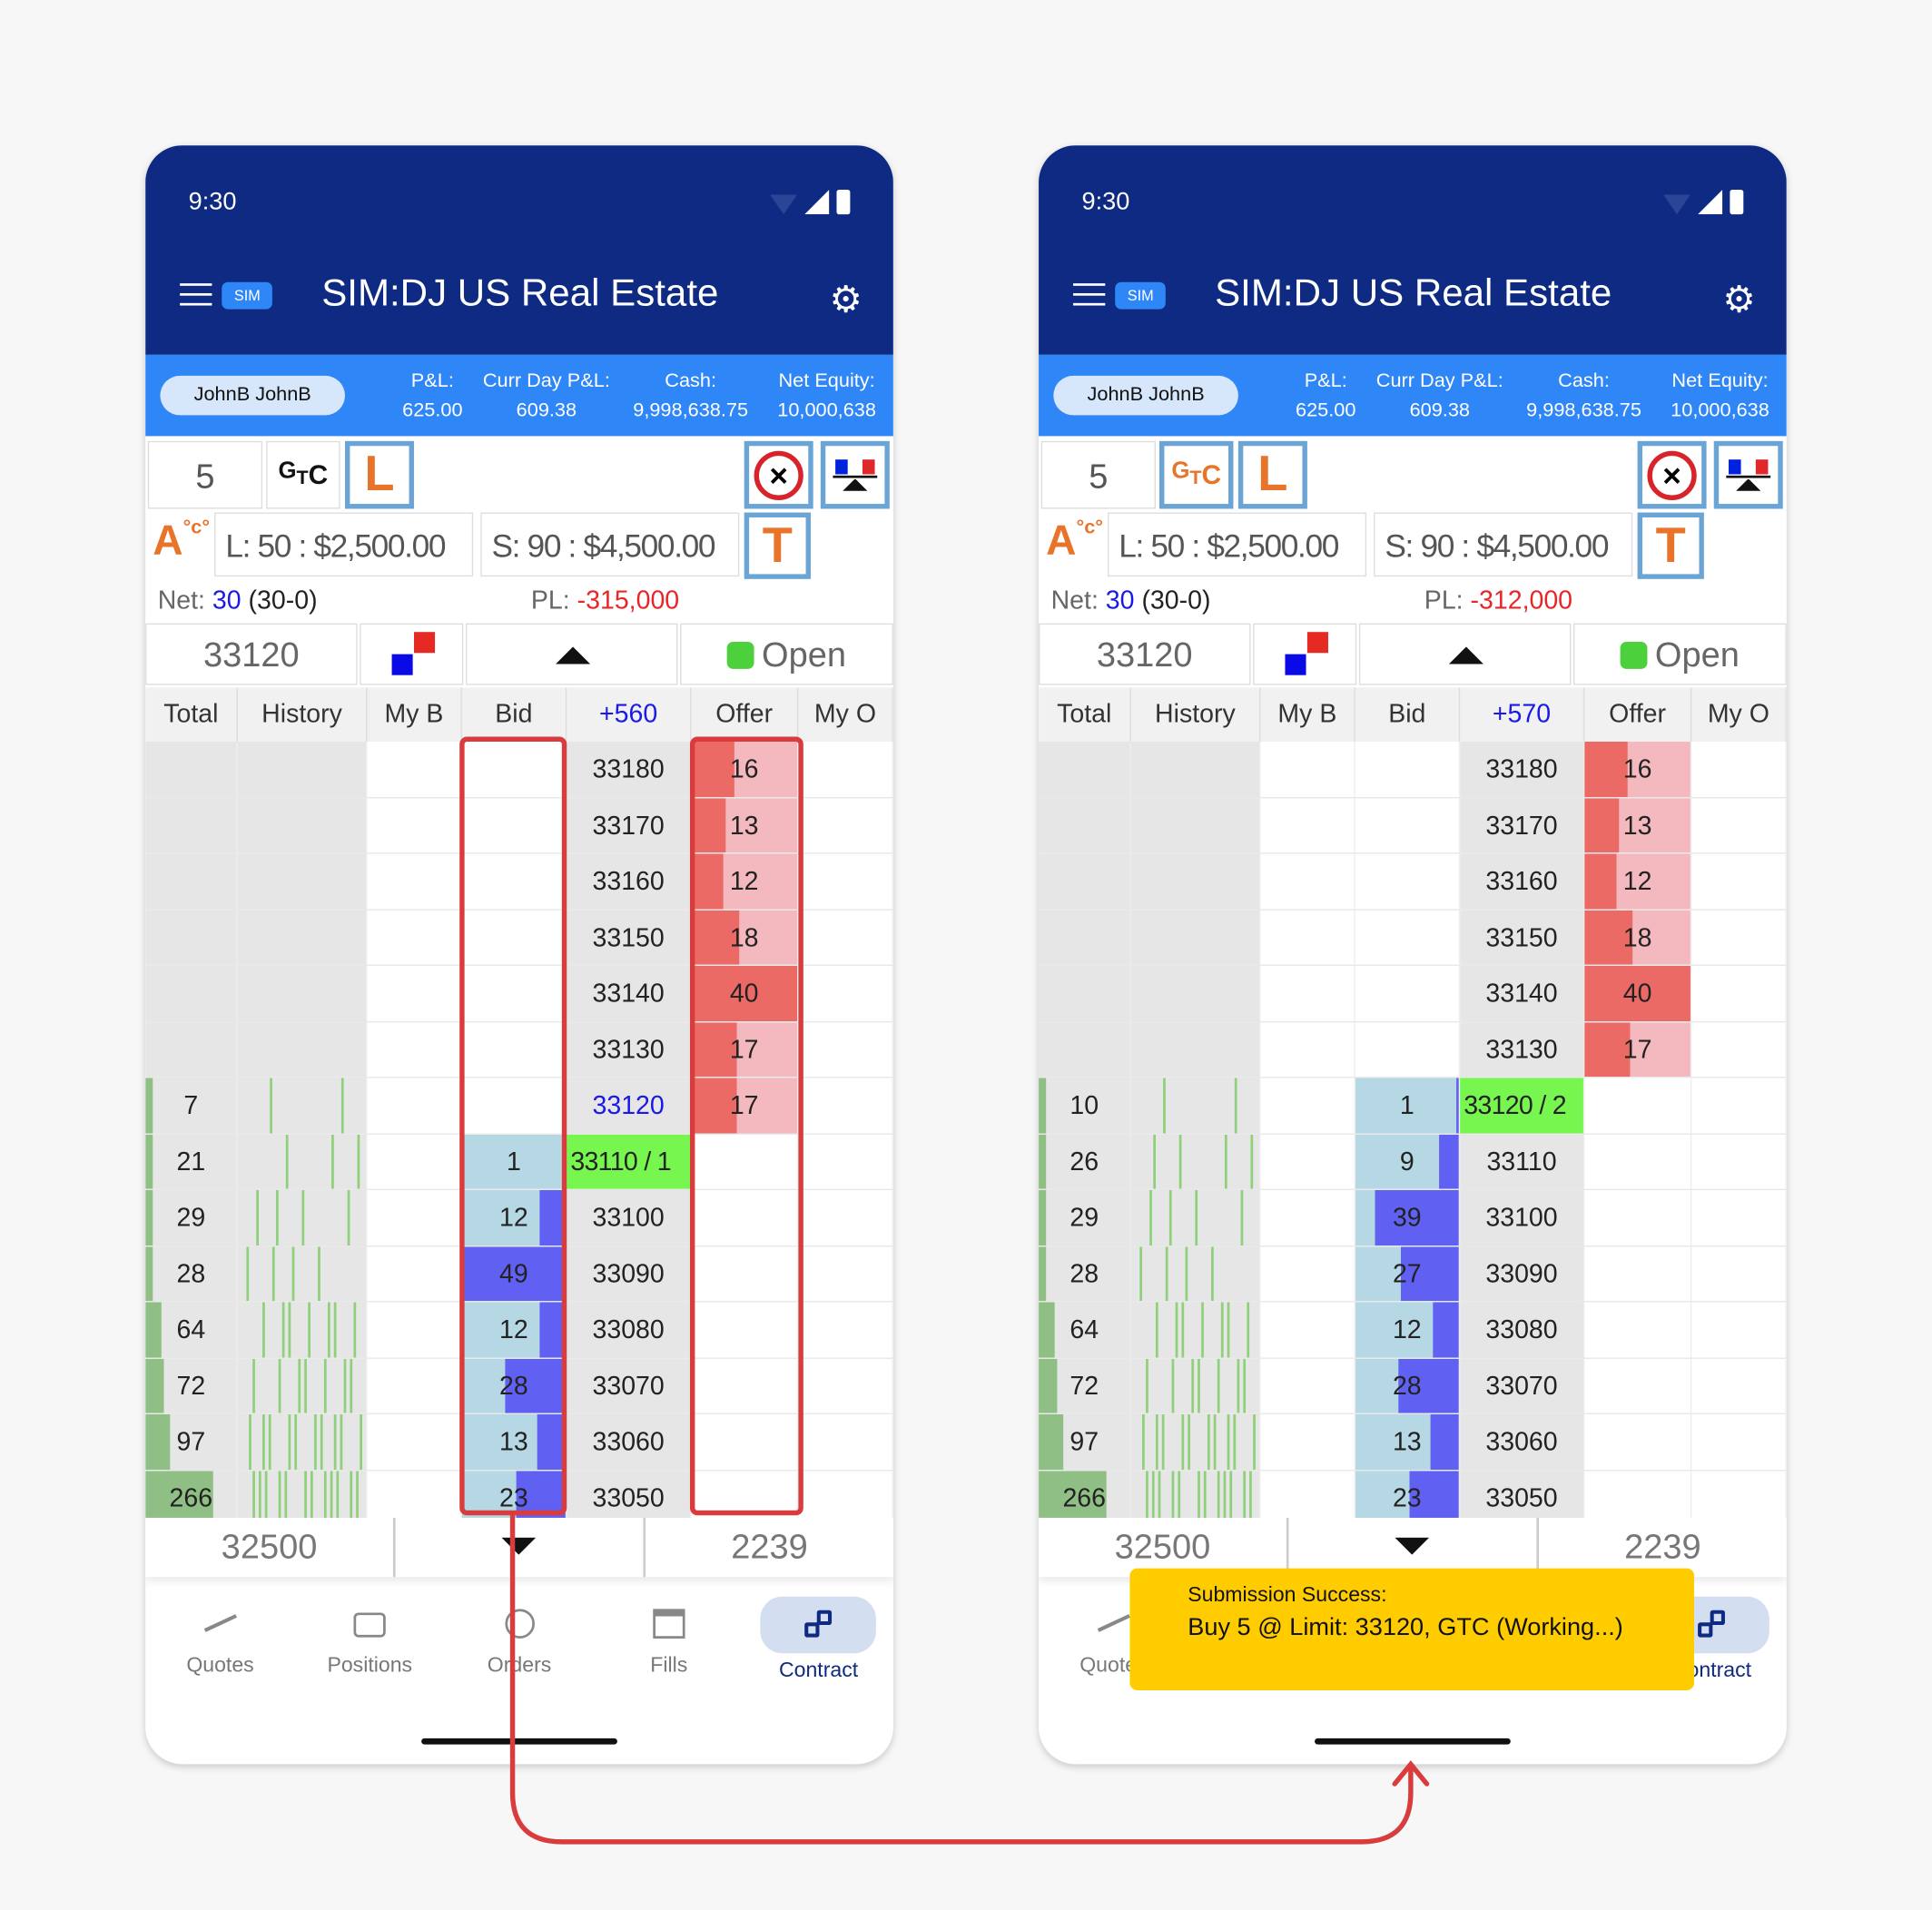  Describe the element at coordinates (1638, 769) in the screenshot. I see `offer-cell: 16` at that location.